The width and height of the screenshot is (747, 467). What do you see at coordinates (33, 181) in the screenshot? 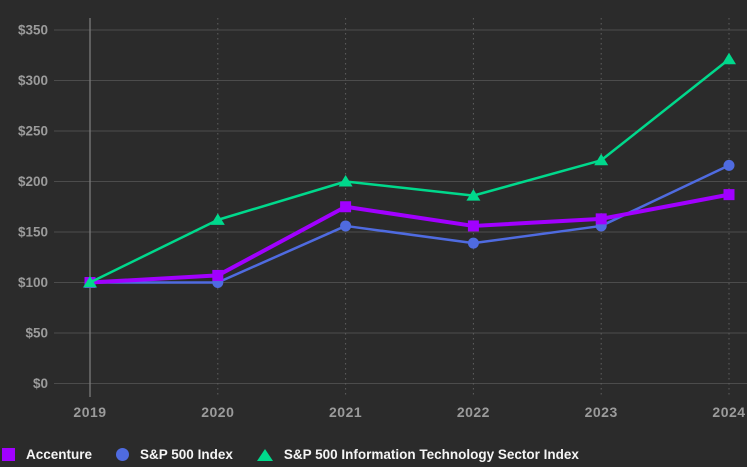
I see `y-axis-tick-label: $200` at bounding box center [33, 181].